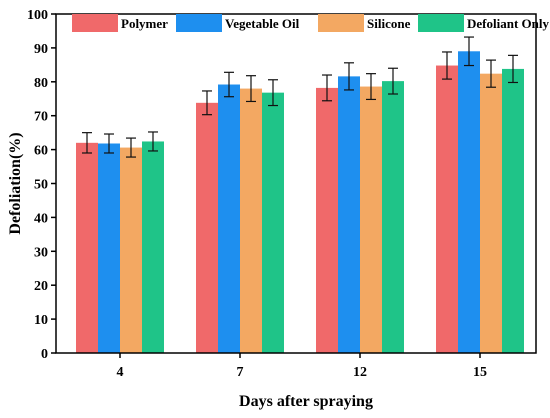 The width and height of the screenshot is (550, 418). I want to click on y-tick-label: 60, so click(41, 151).